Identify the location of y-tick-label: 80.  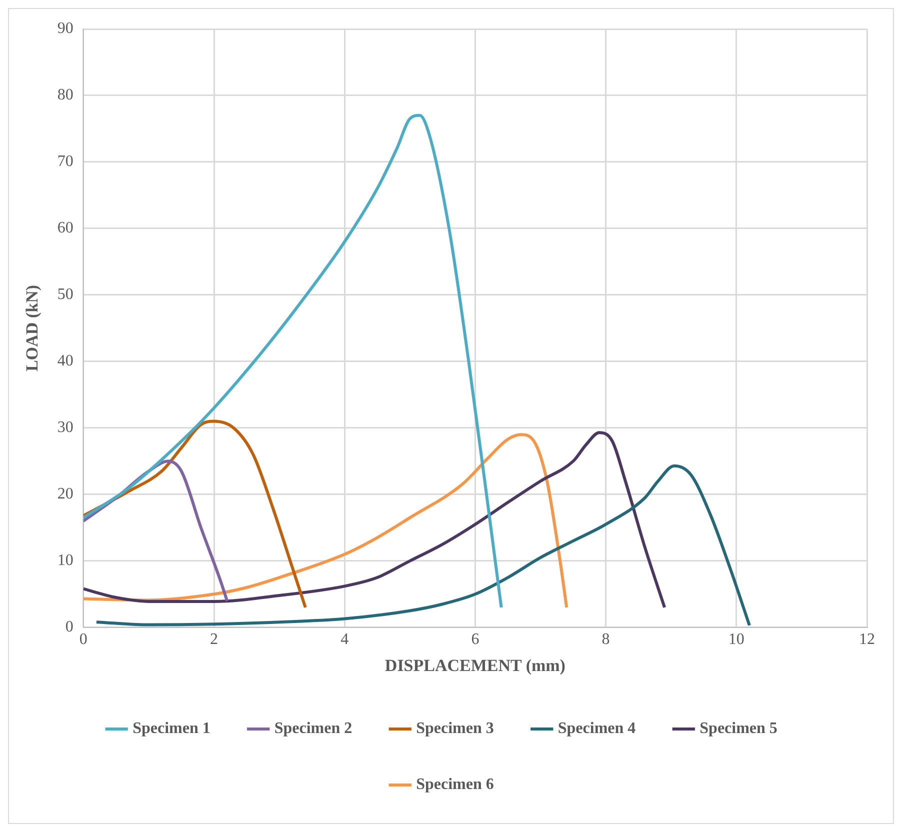
(65, 95).